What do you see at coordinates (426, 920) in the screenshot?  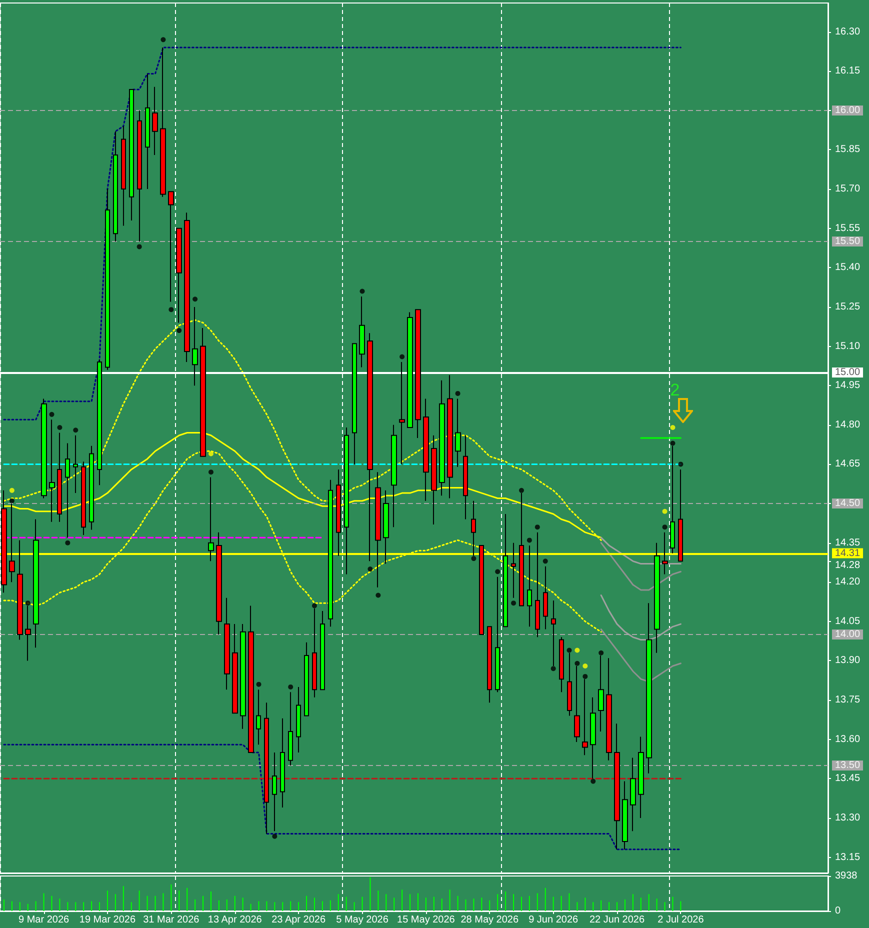 I see `x-tick-label: 15 May 2026` at bounding box center [426, 920].